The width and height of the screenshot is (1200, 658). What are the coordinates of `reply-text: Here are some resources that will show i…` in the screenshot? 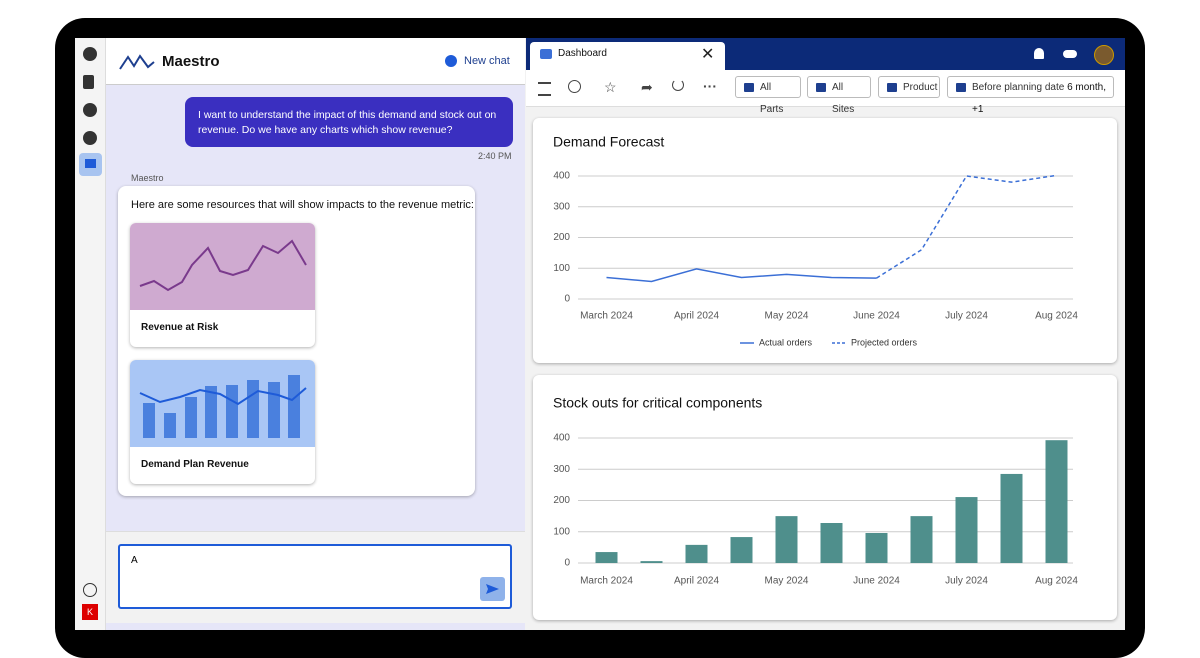 It's located at (302, 205).